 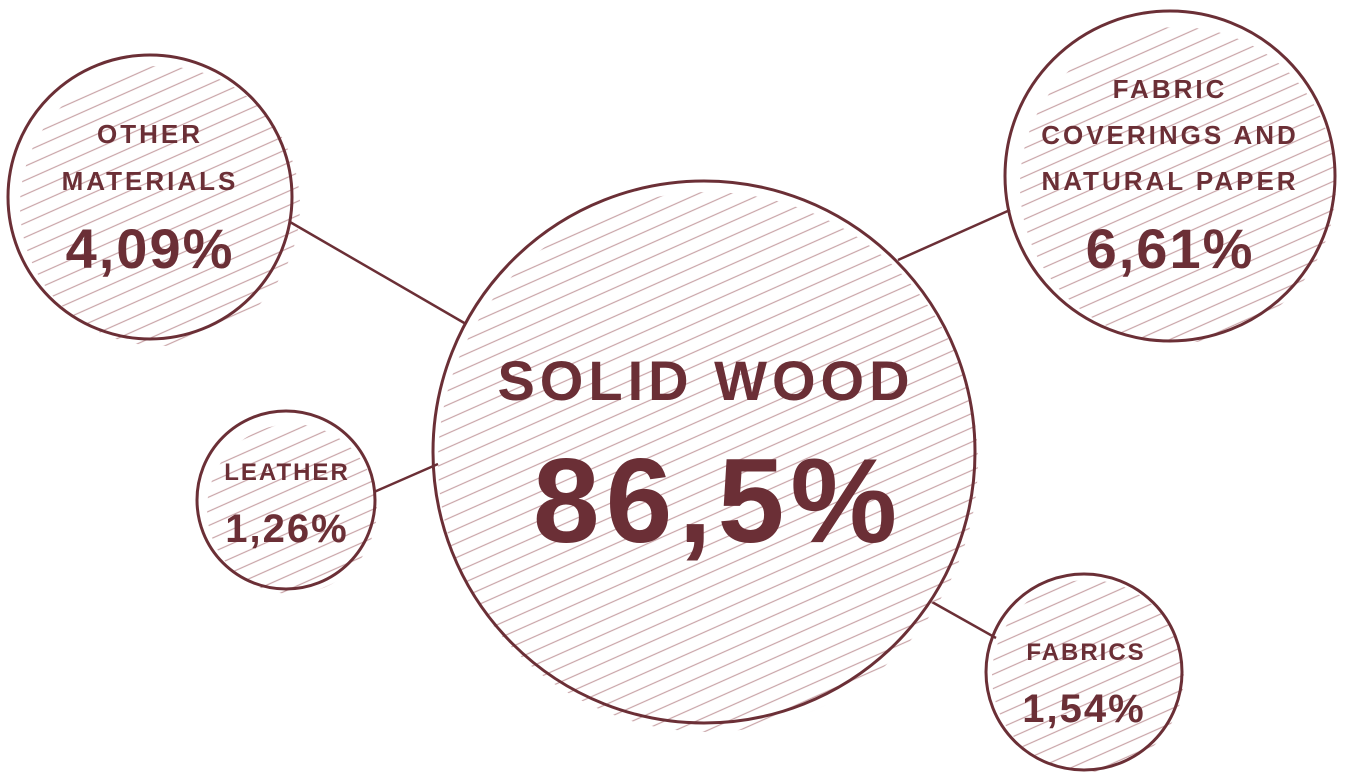 I want to click on node-solid-wood: SOLID WOOD 86,5%, so click(x=705, y=458).